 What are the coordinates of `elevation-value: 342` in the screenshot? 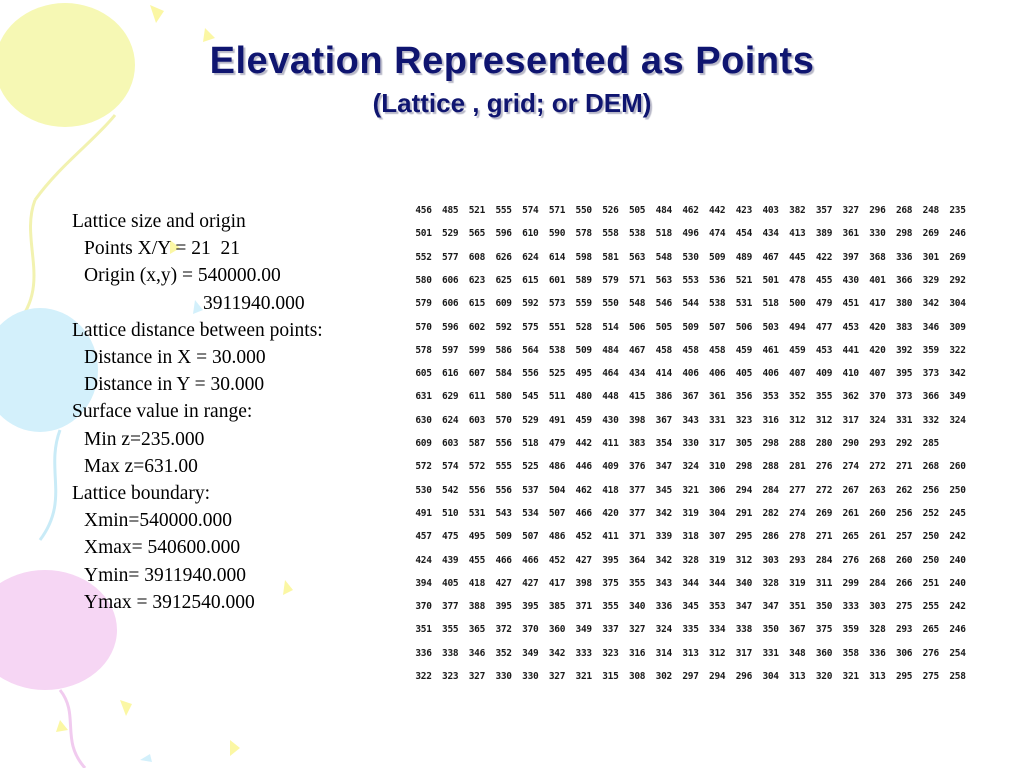 It's located at (931, 304).